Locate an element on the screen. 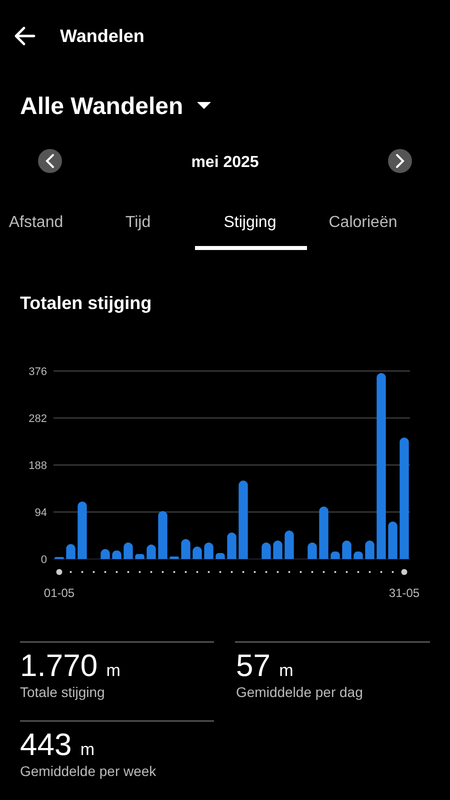 The height and width of the screenshot is (800, 450). x-tick-label: 31-05 is located at coordinates (404, 593).